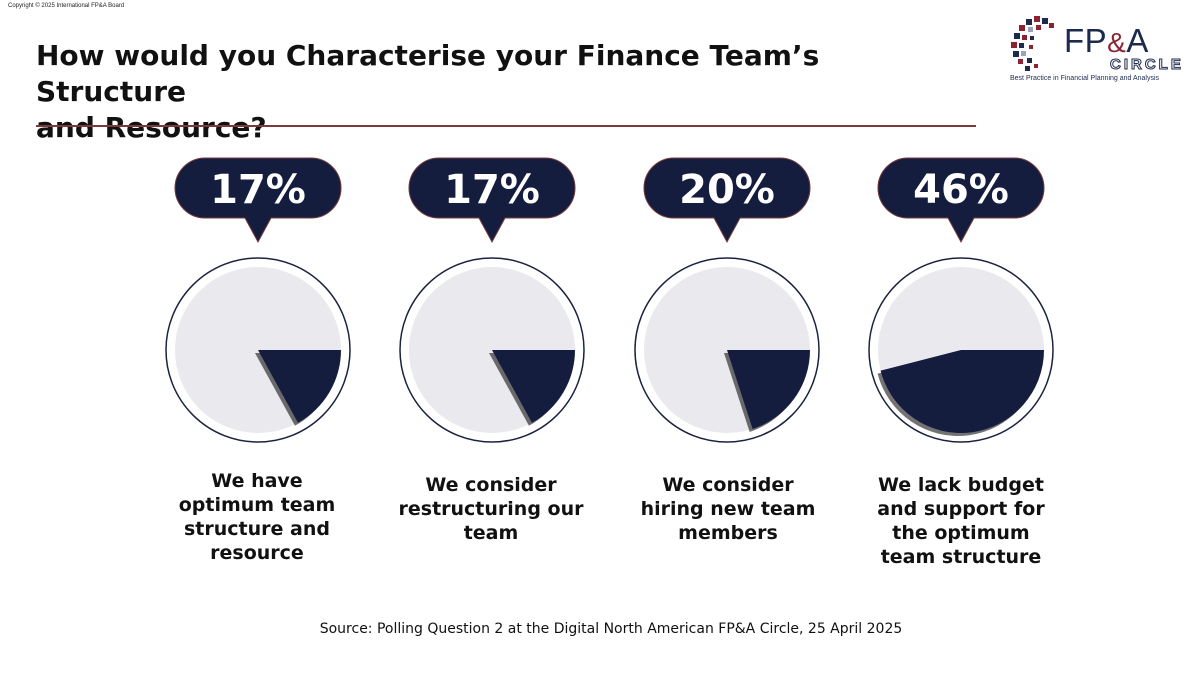 This screenshot has height=675, width=1200. I want to click on label-line: structure and, so click(257, 529).